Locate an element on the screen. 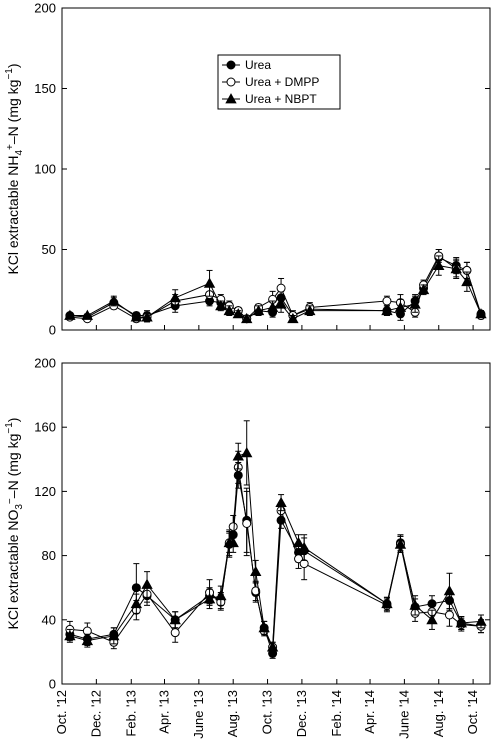  y-tick-label: 50 is located at coordinates (49, 249).